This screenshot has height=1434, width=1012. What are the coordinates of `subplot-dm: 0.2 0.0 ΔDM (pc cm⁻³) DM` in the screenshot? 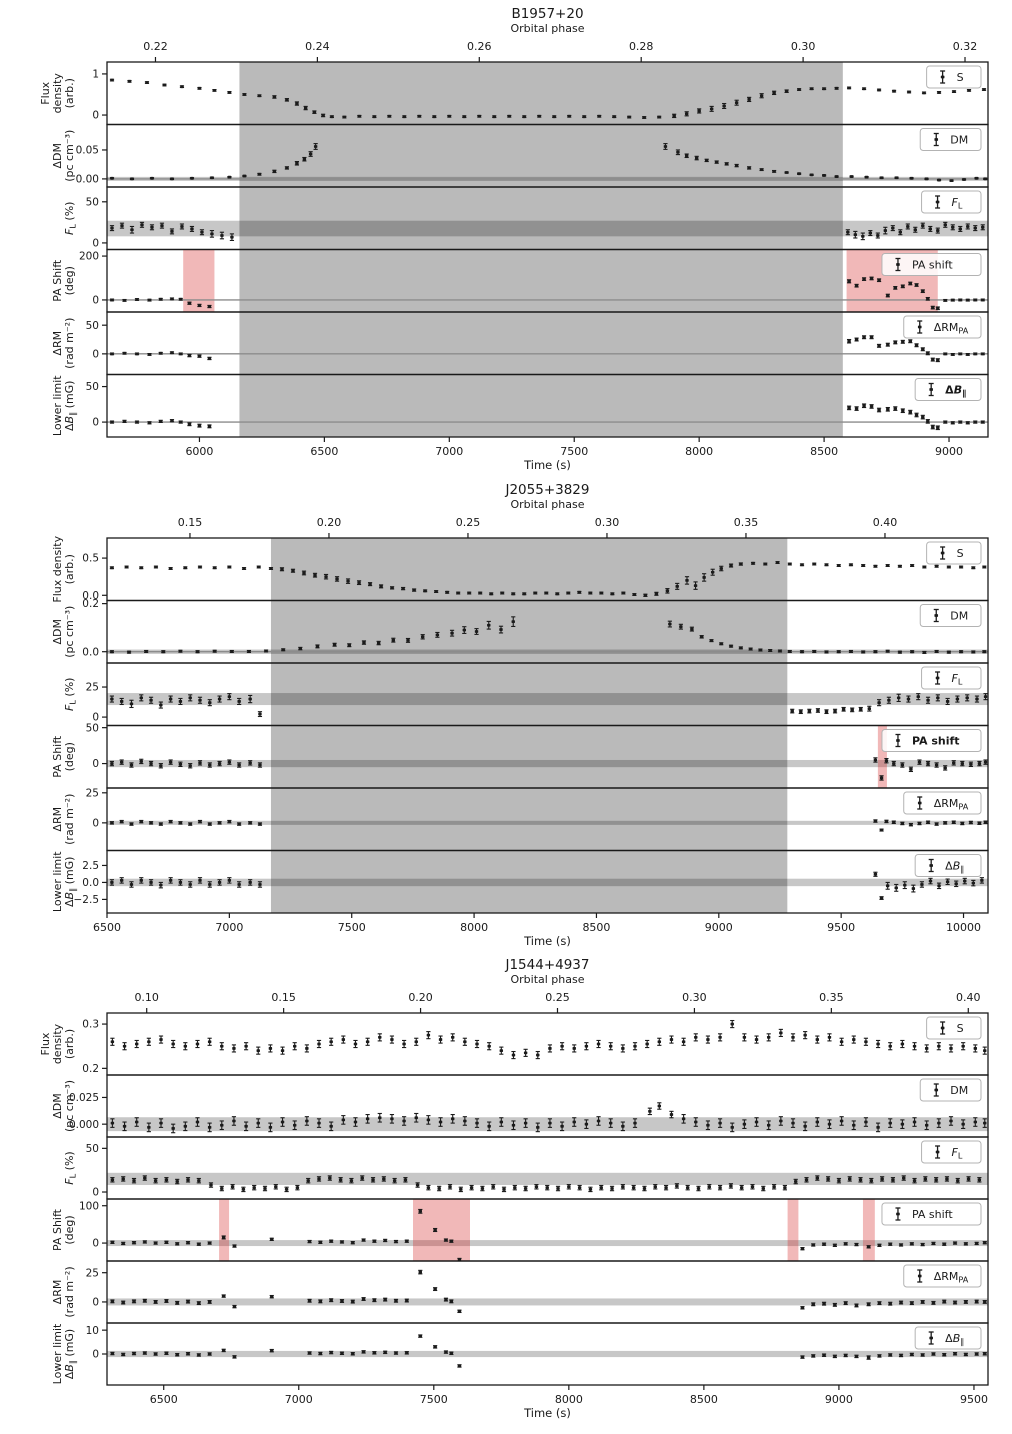 It's located at (520, 631).